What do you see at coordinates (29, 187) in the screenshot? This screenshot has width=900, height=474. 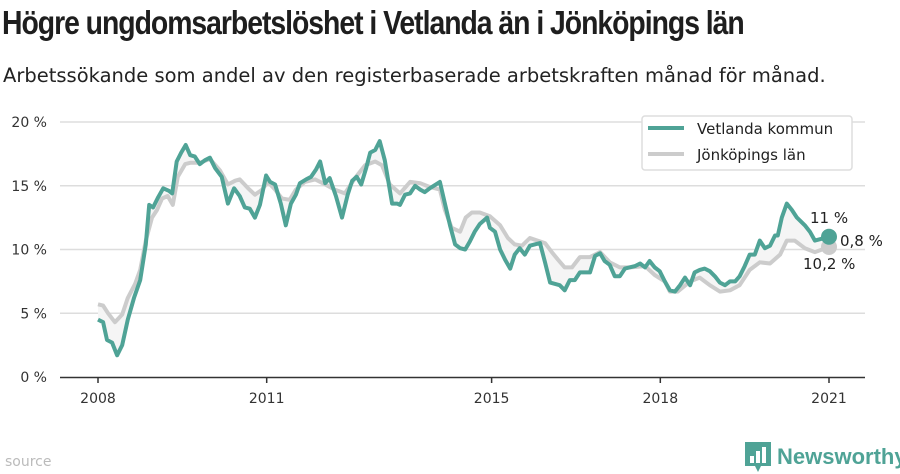 I see `y-tick-label: 15 %` at bounding box center [29, 187].